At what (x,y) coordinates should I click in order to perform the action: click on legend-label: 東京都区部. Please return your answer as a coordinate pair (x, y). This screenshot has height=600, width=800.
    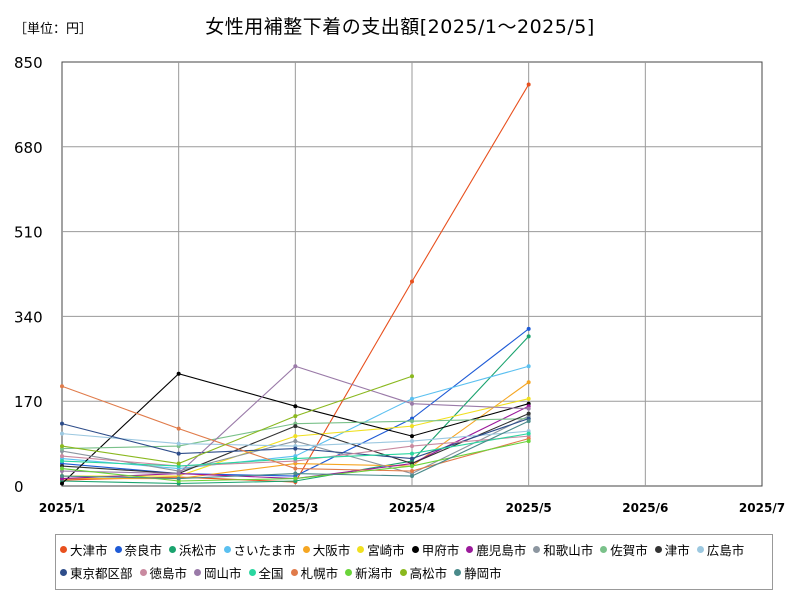
    Looking at the image, I should click on (101, 573).